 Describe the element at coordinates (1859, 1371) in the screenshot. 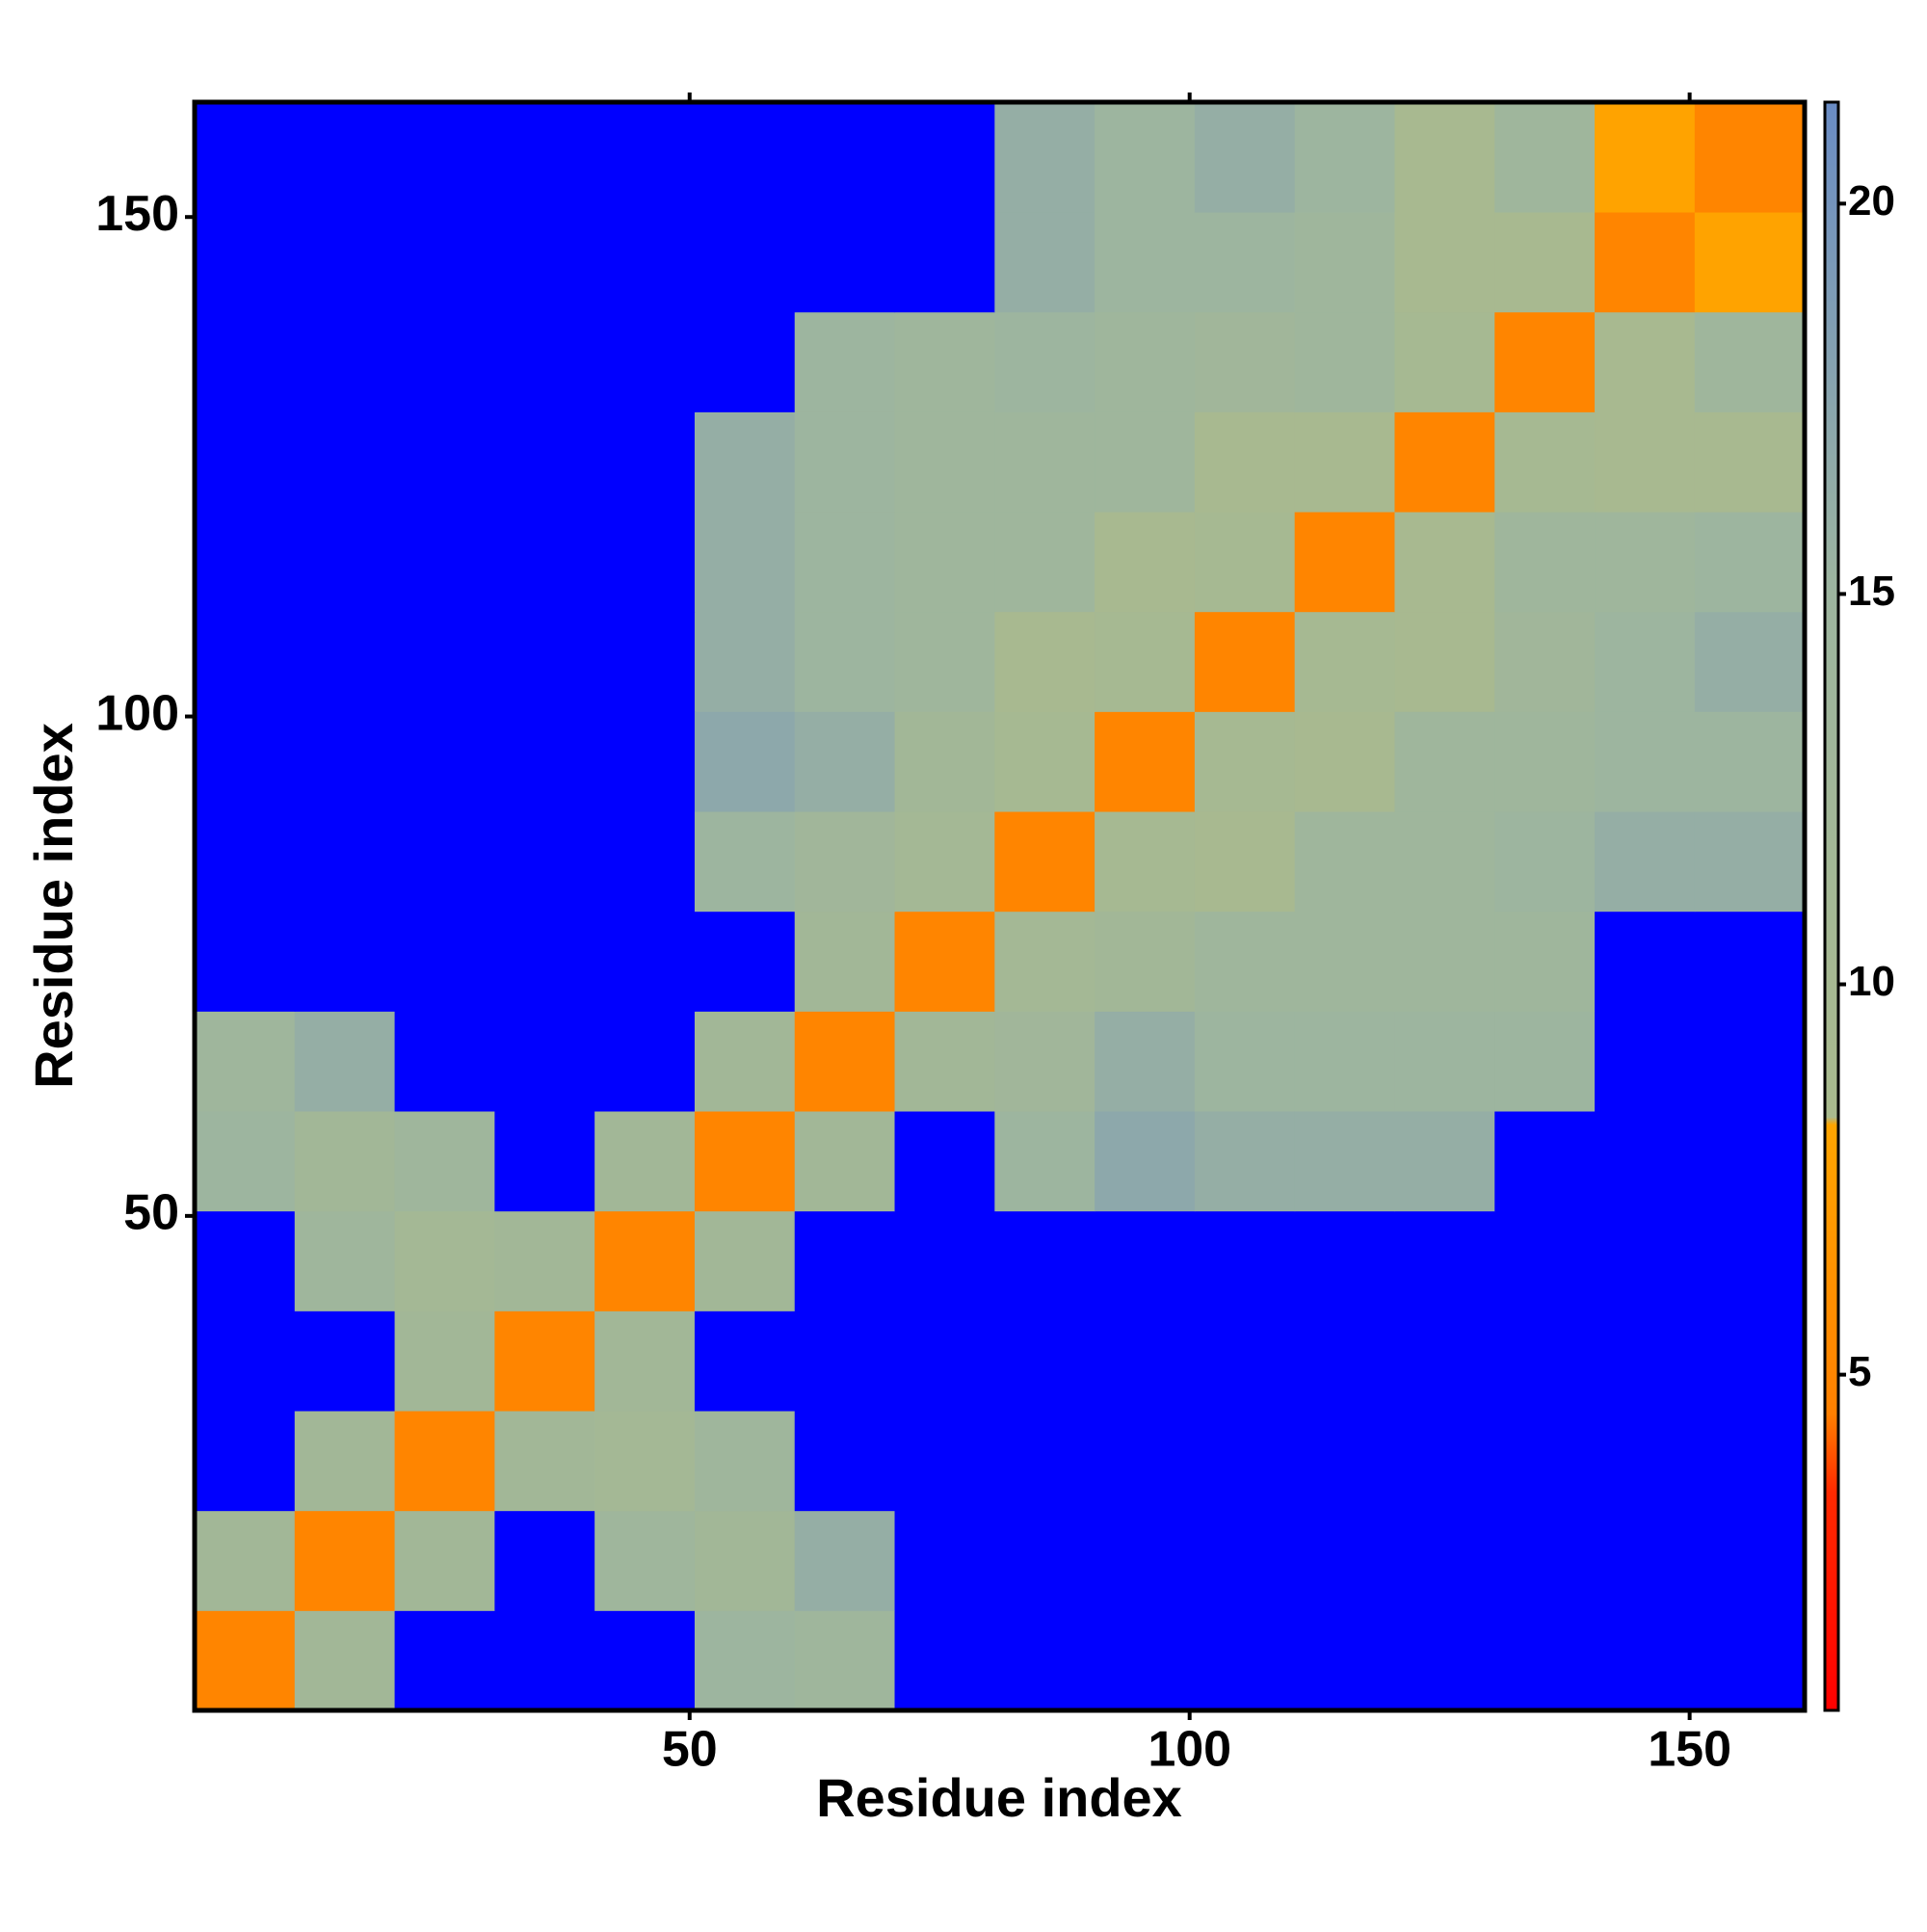

I see `colorbar-tick-label: 5` at that location.